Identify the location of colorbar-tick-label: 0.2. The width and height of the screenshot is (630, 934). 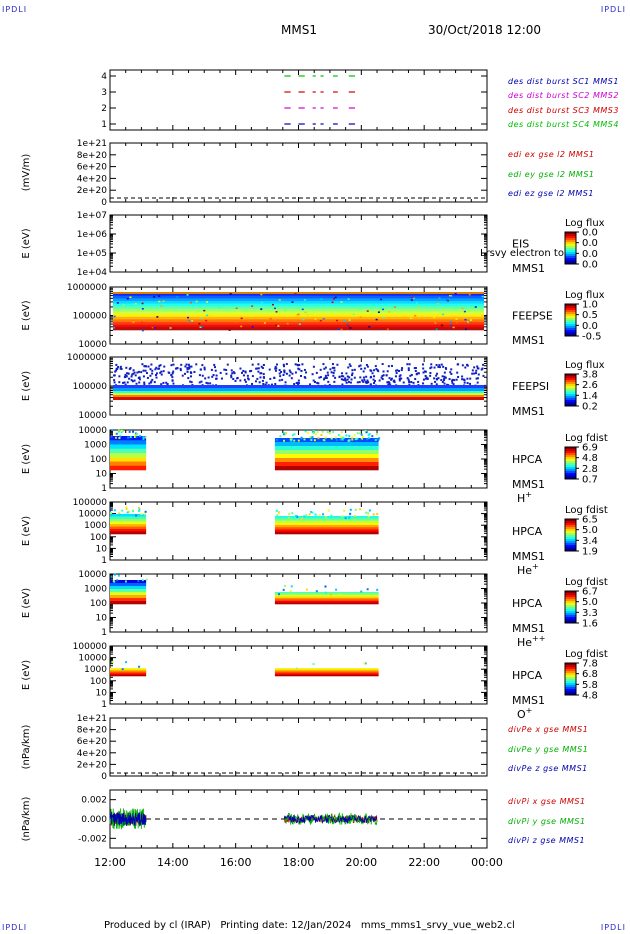
(590, 407).